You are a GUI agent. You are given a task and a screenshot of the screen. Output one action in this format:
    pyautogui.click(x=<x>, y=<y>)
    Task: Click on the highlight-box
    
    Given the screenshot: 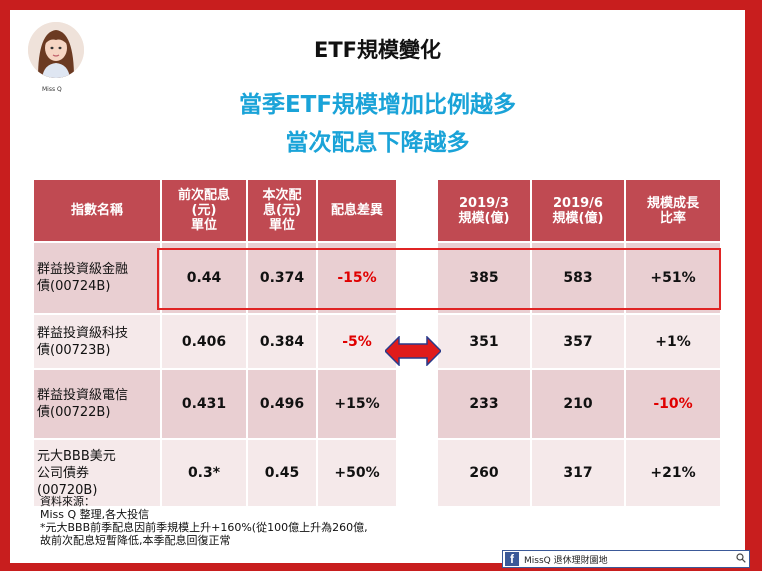 What is the action you would take?
    pyautogui.click(x=439, y=279)
    